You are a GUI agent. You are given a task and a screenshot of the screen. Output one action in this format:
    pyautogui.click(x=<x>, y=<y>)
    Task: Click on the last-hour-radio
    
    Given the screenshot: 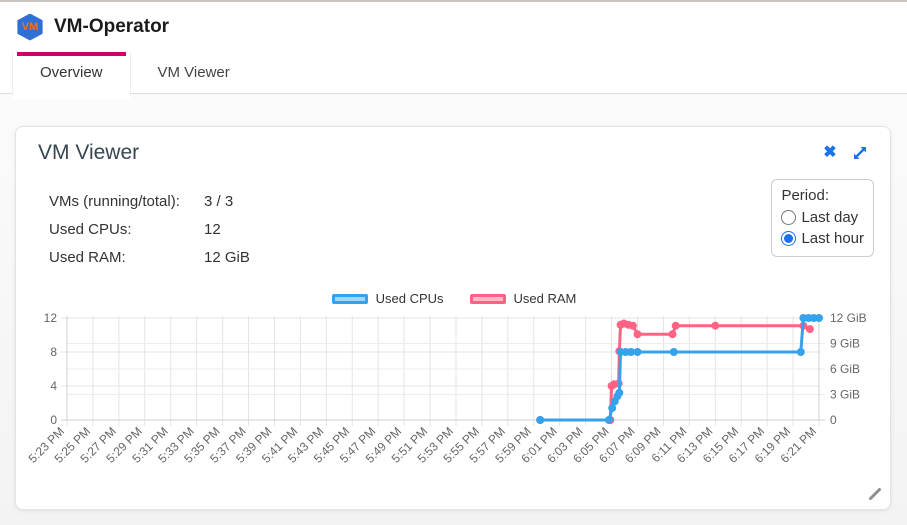 What is the action you would take?
    pyautogui.click(x=789, y=238)
    